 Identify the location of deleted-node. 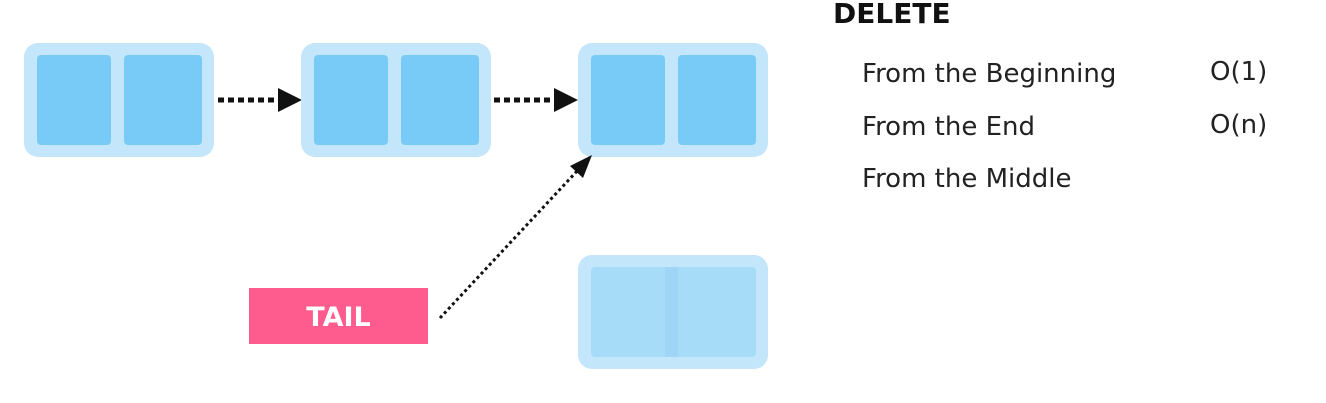
(673, 312).